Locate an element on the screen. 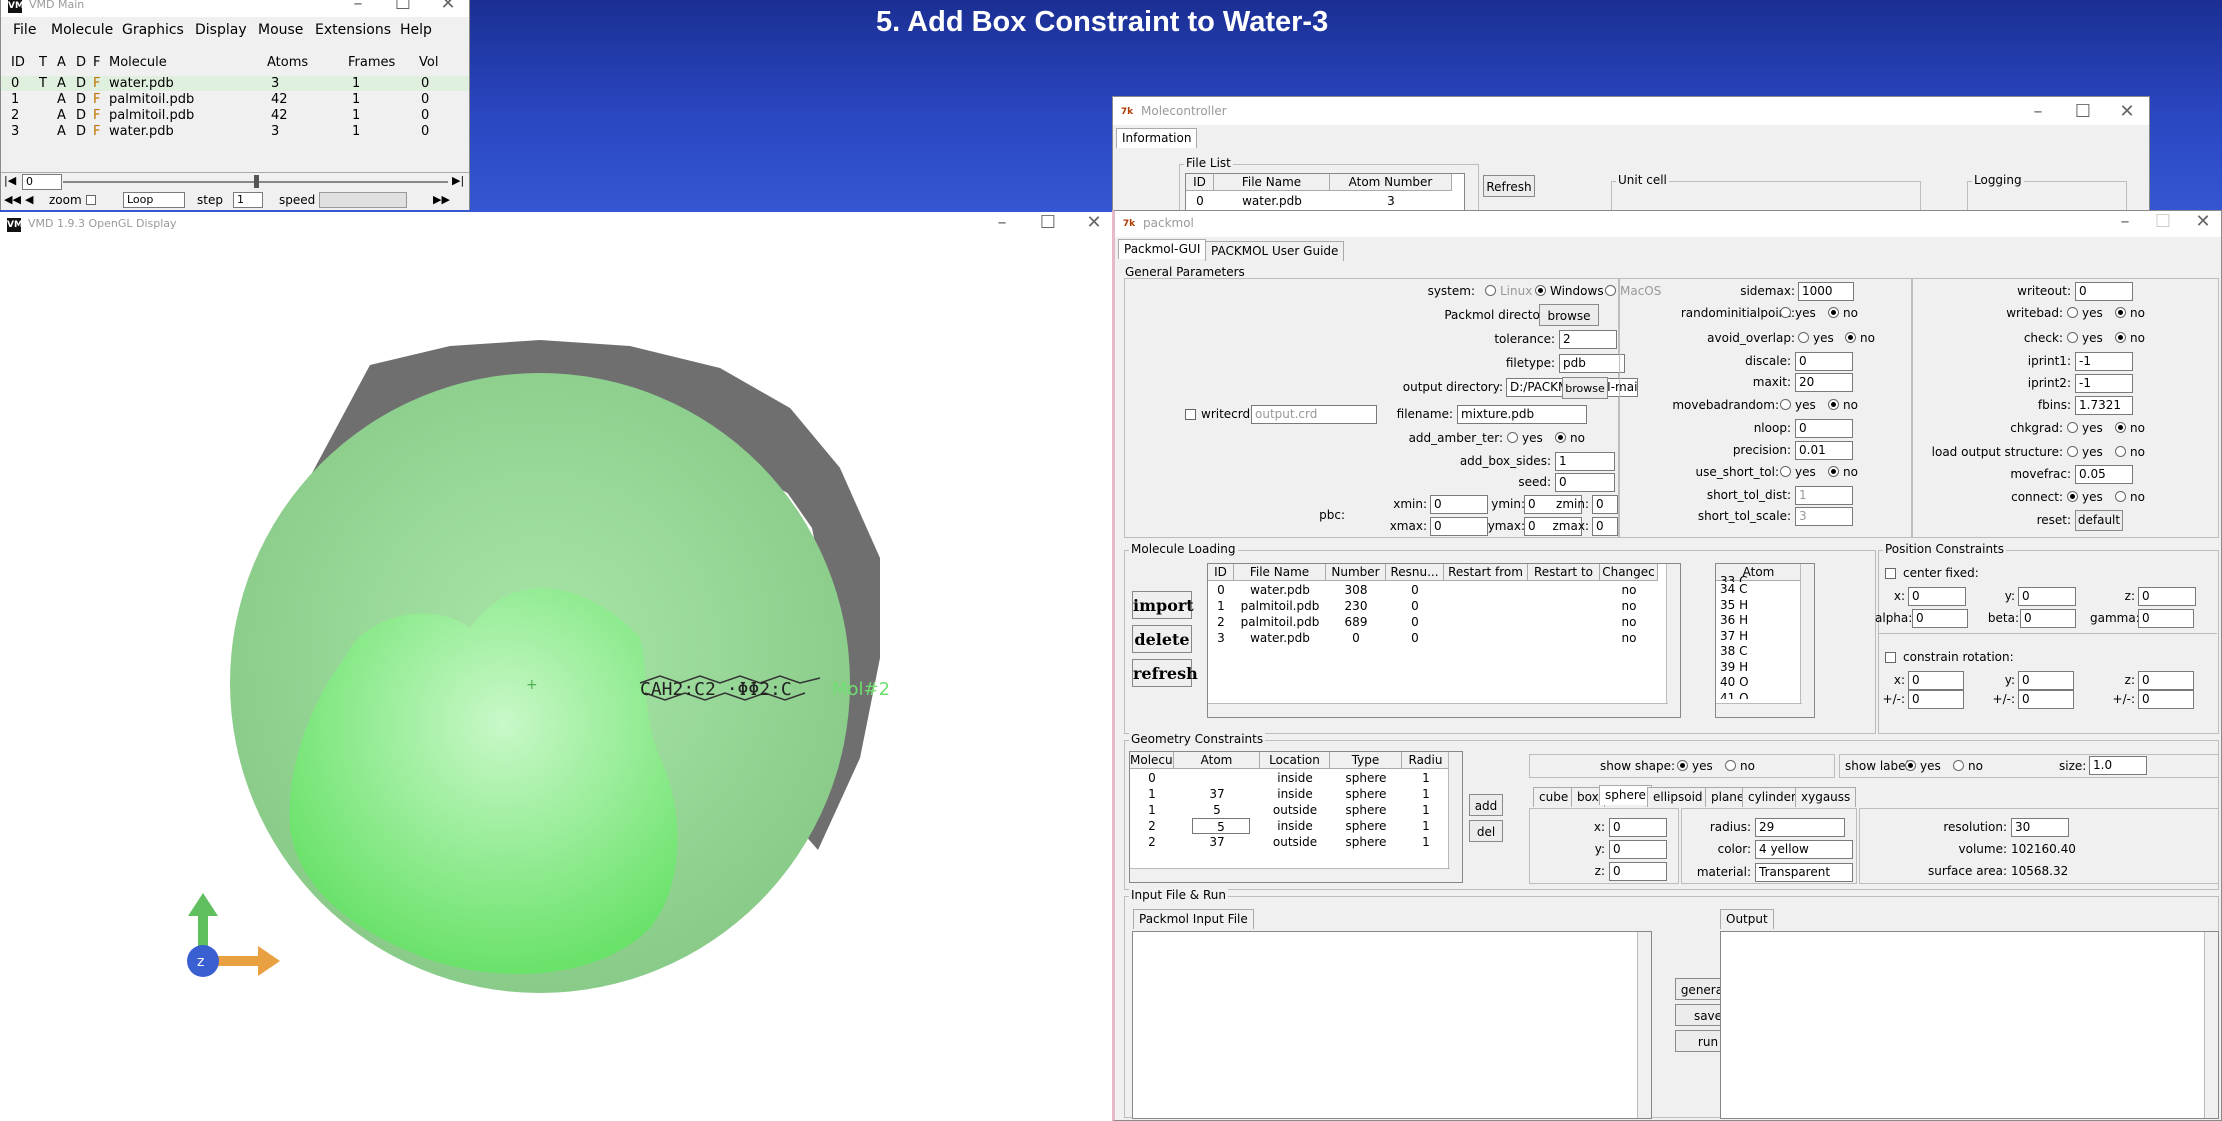  geometry-table-vscroll is located at coordinates (1455, 817).